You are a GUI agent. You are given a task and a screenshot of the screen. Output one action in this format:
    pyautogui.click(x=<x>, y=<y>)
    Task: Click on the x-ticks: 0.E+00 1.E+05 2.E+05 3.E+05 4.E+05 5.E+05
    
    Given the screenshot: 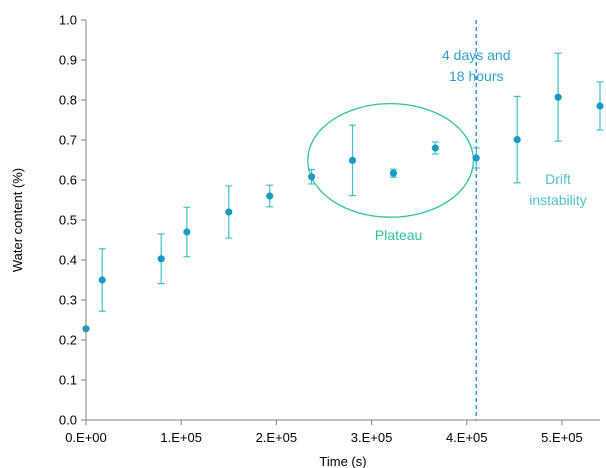 What is the action you would take?
    pyautogui.click(x=324, y=432)
    